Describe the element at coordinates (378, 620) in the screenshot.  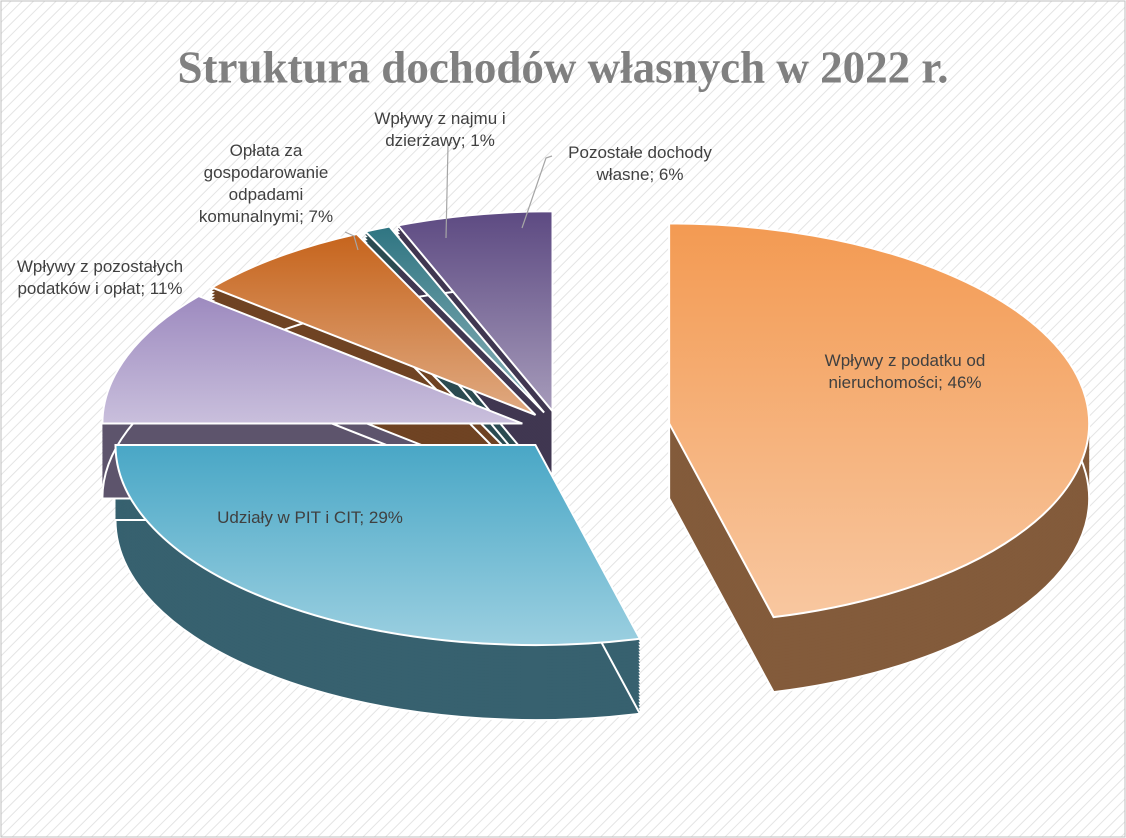
I see `slice-side-edge` at that location.